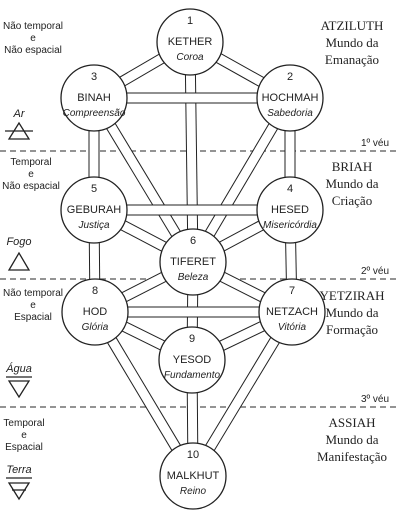 Image resolution: width=400 pixels, height=512 pixels. I want to click on world-yetzirah: YETZIRAH Mundo da Formação, so click(352, 312).